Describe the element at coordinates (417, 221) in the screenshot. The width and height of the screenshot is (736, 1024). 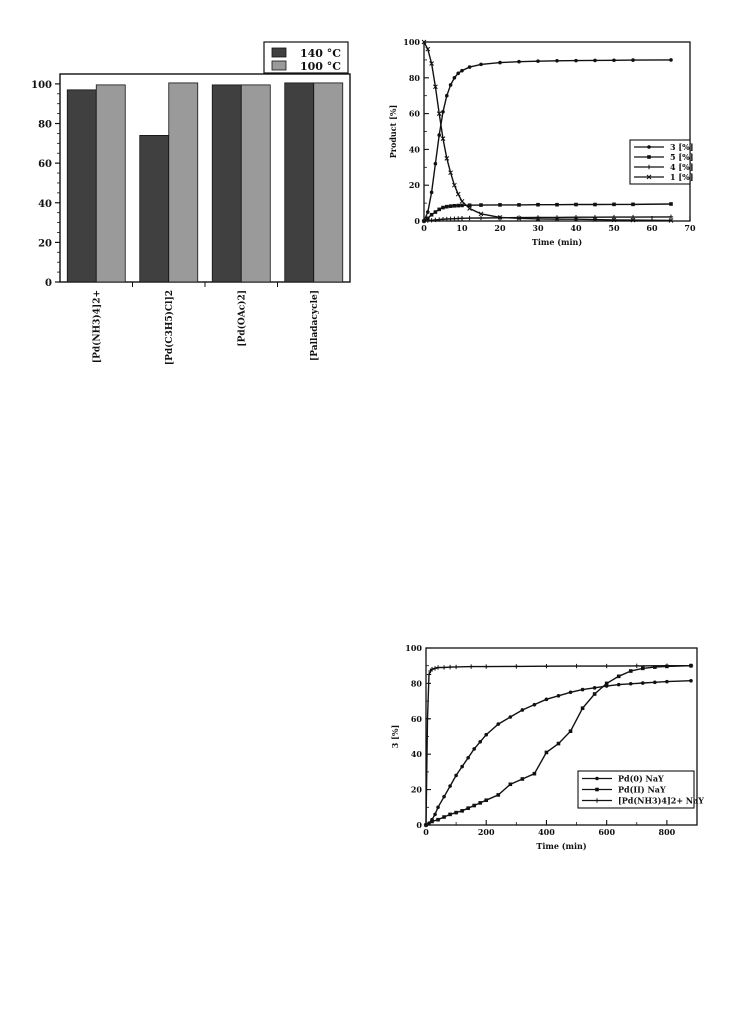
I see `y-tick-label: 0` at that location.